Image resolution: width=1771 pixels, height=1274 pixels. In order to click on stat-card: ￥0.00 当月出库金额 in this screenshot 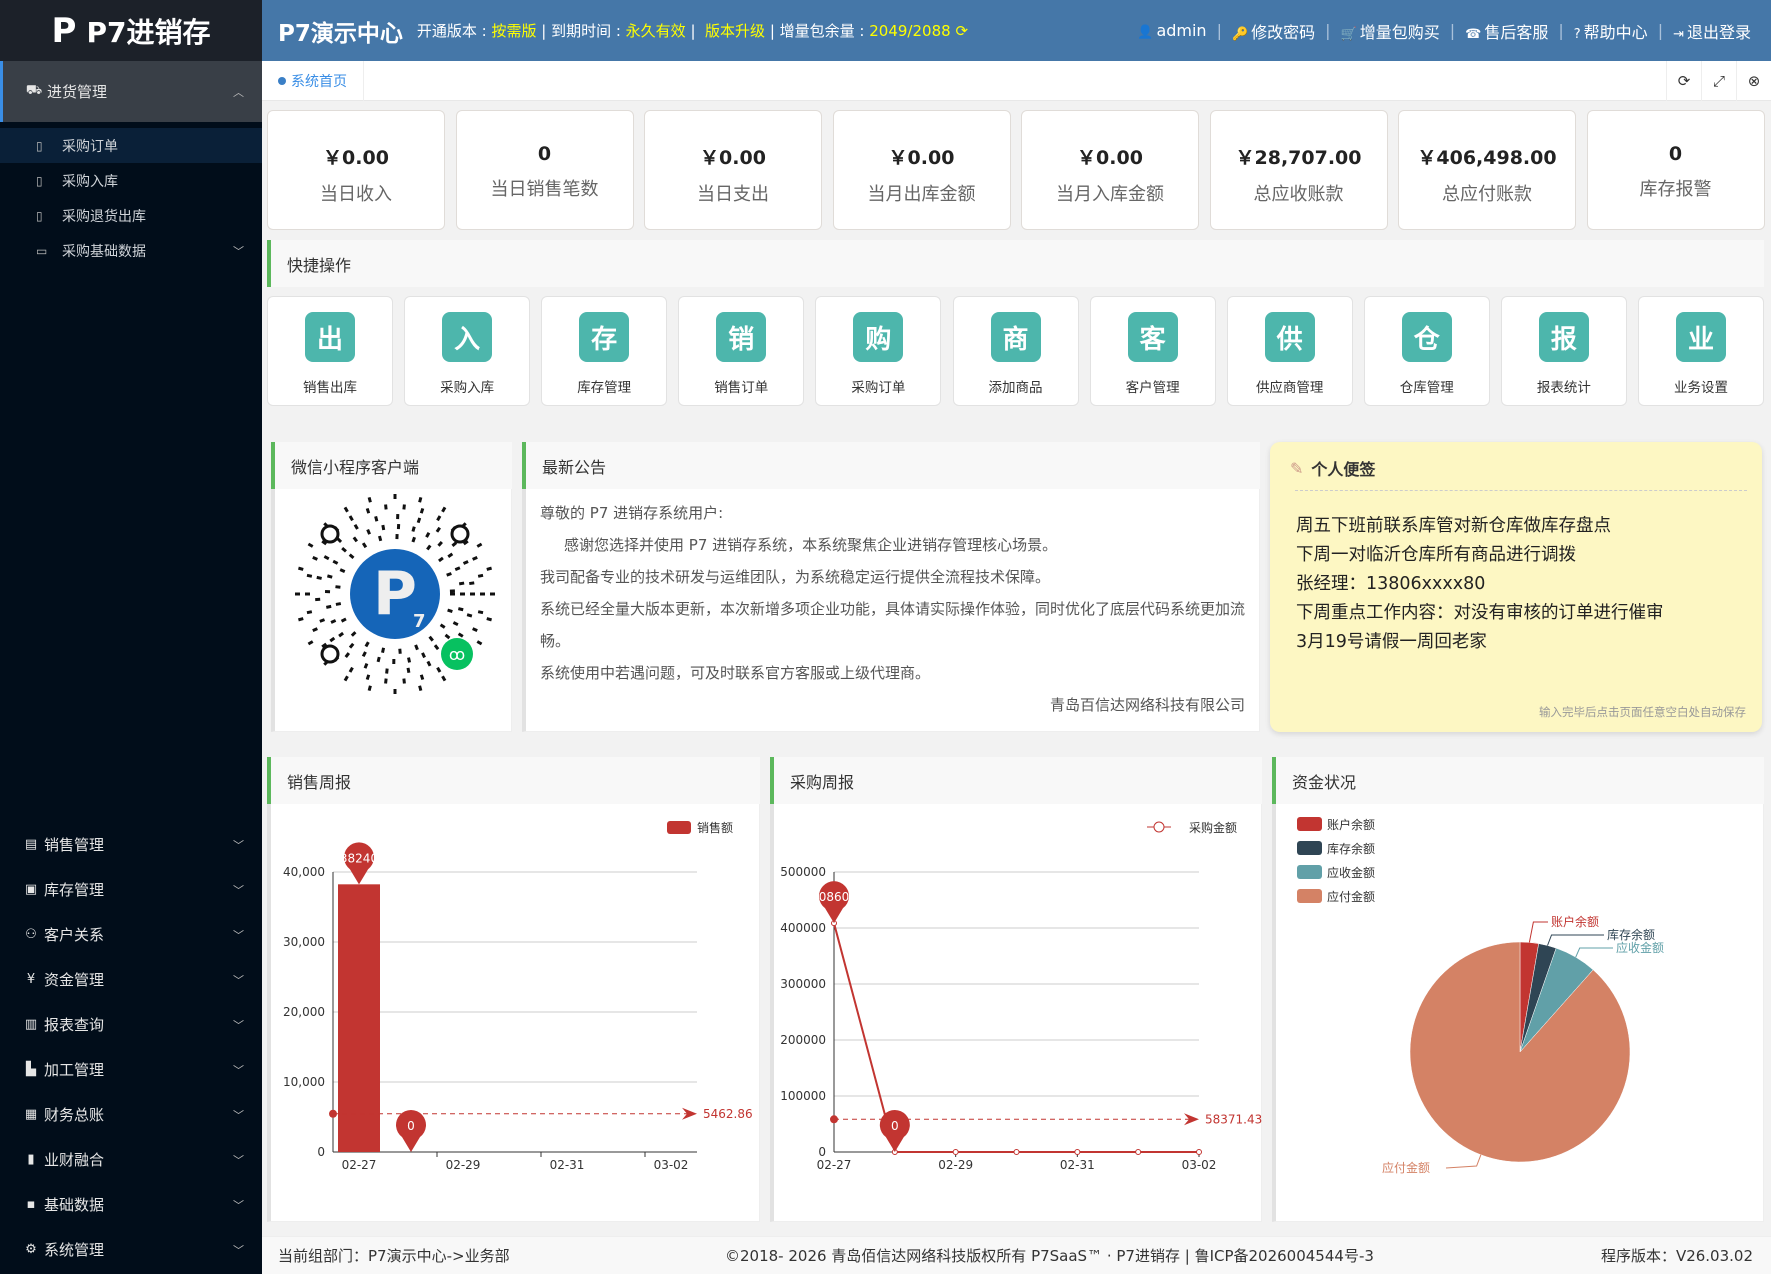, I will do `click(921, 170)`.